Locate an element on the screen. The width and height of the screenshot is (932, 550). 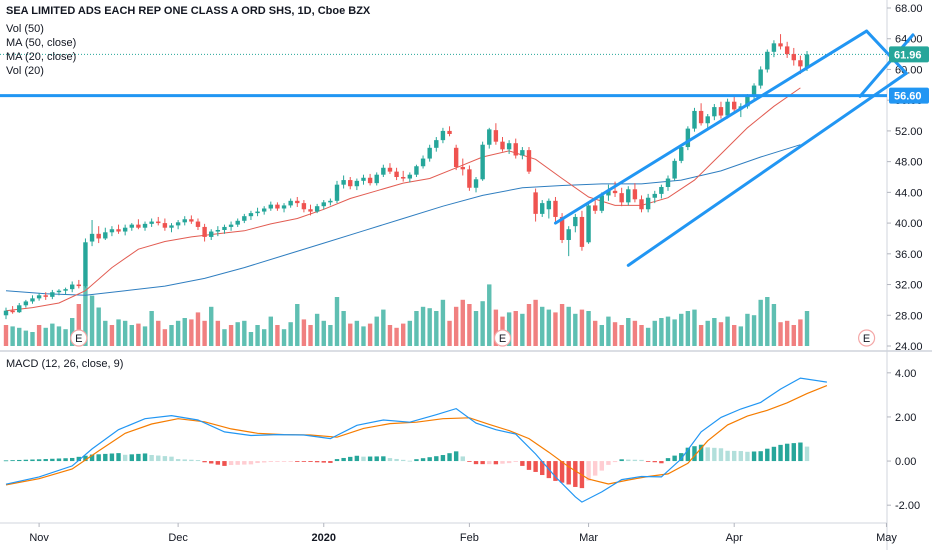
earnings-marker-label: E is located at coordinates (502, 339).